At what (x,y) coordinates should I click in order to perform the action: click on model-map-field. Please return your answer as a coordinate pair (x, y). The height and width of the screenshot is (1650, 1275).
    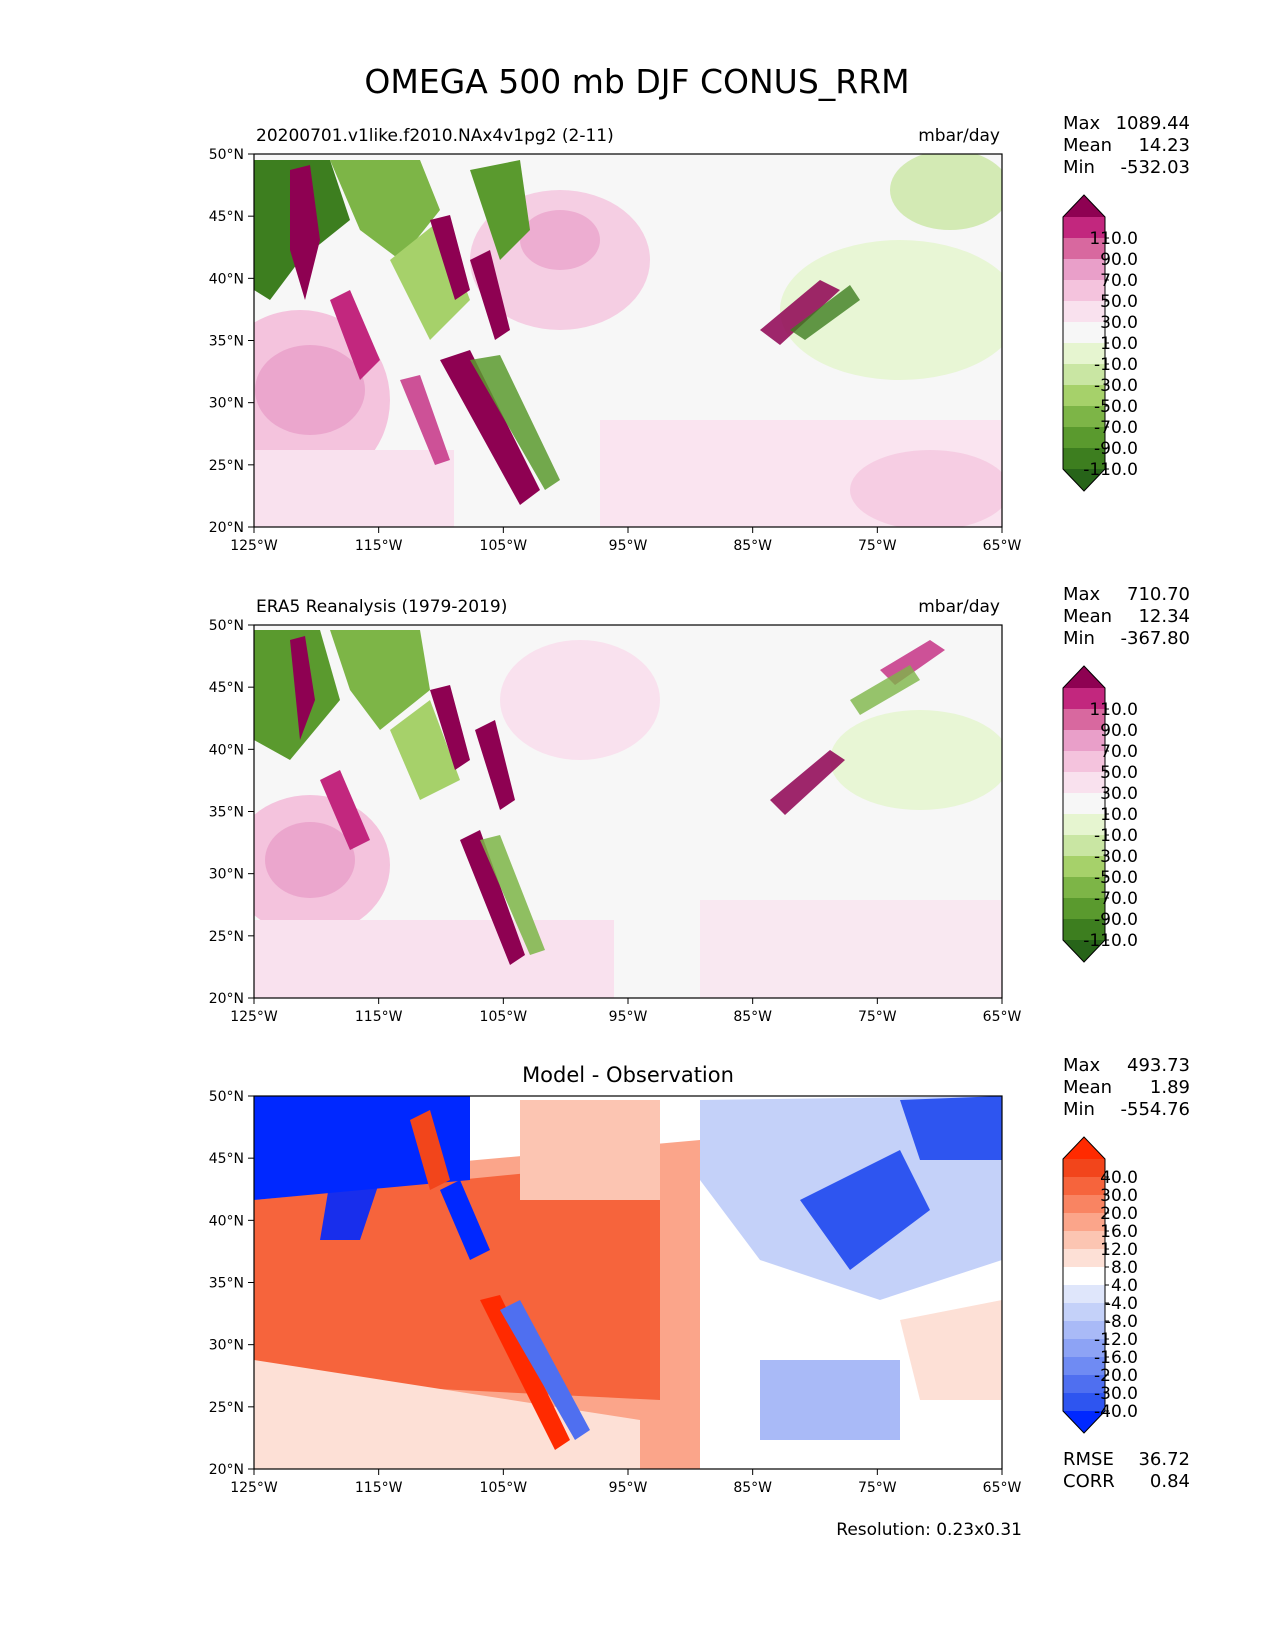
    Looking at the image, I should click on (628, 340).